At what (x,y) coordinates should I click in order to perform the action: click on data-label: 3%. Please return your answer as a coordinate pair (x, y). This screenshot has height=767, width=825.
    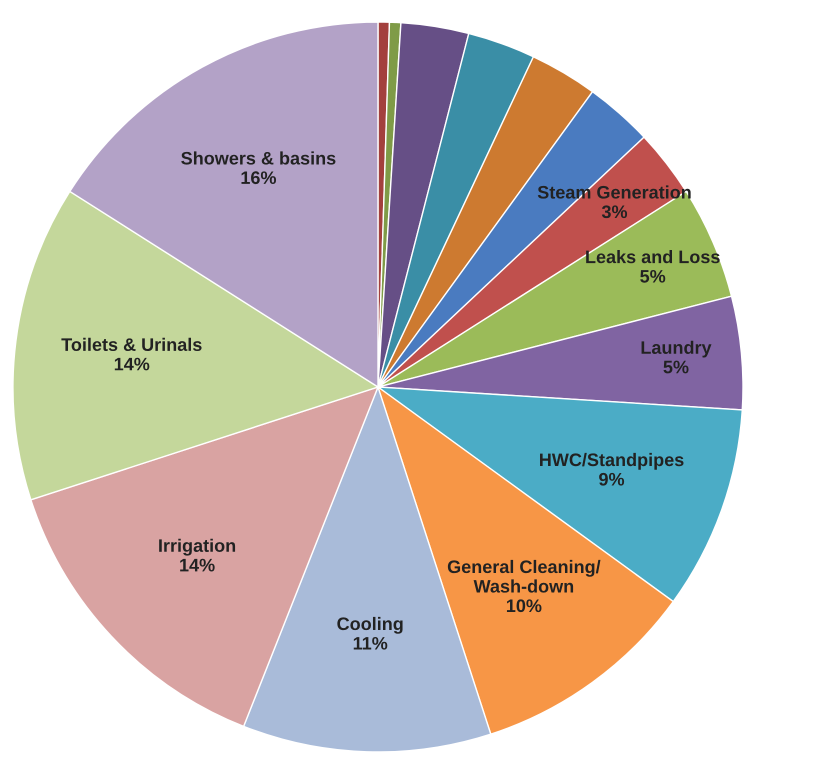
    Looking at the image, I should click on (615, 211).